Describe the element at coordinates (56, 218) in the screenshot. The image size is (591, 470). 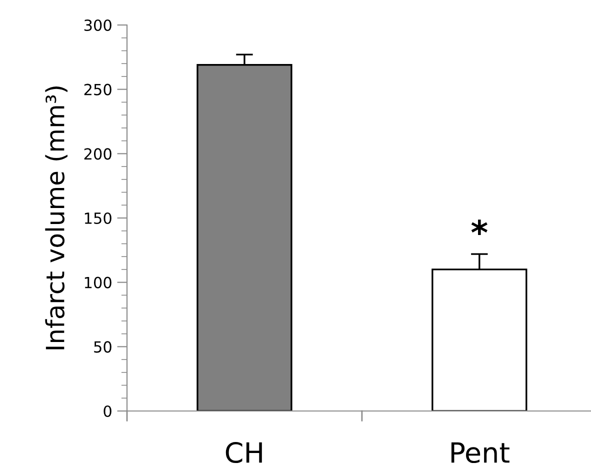
I see `y-axis-title: Infarct volume (mm³)` at that location.